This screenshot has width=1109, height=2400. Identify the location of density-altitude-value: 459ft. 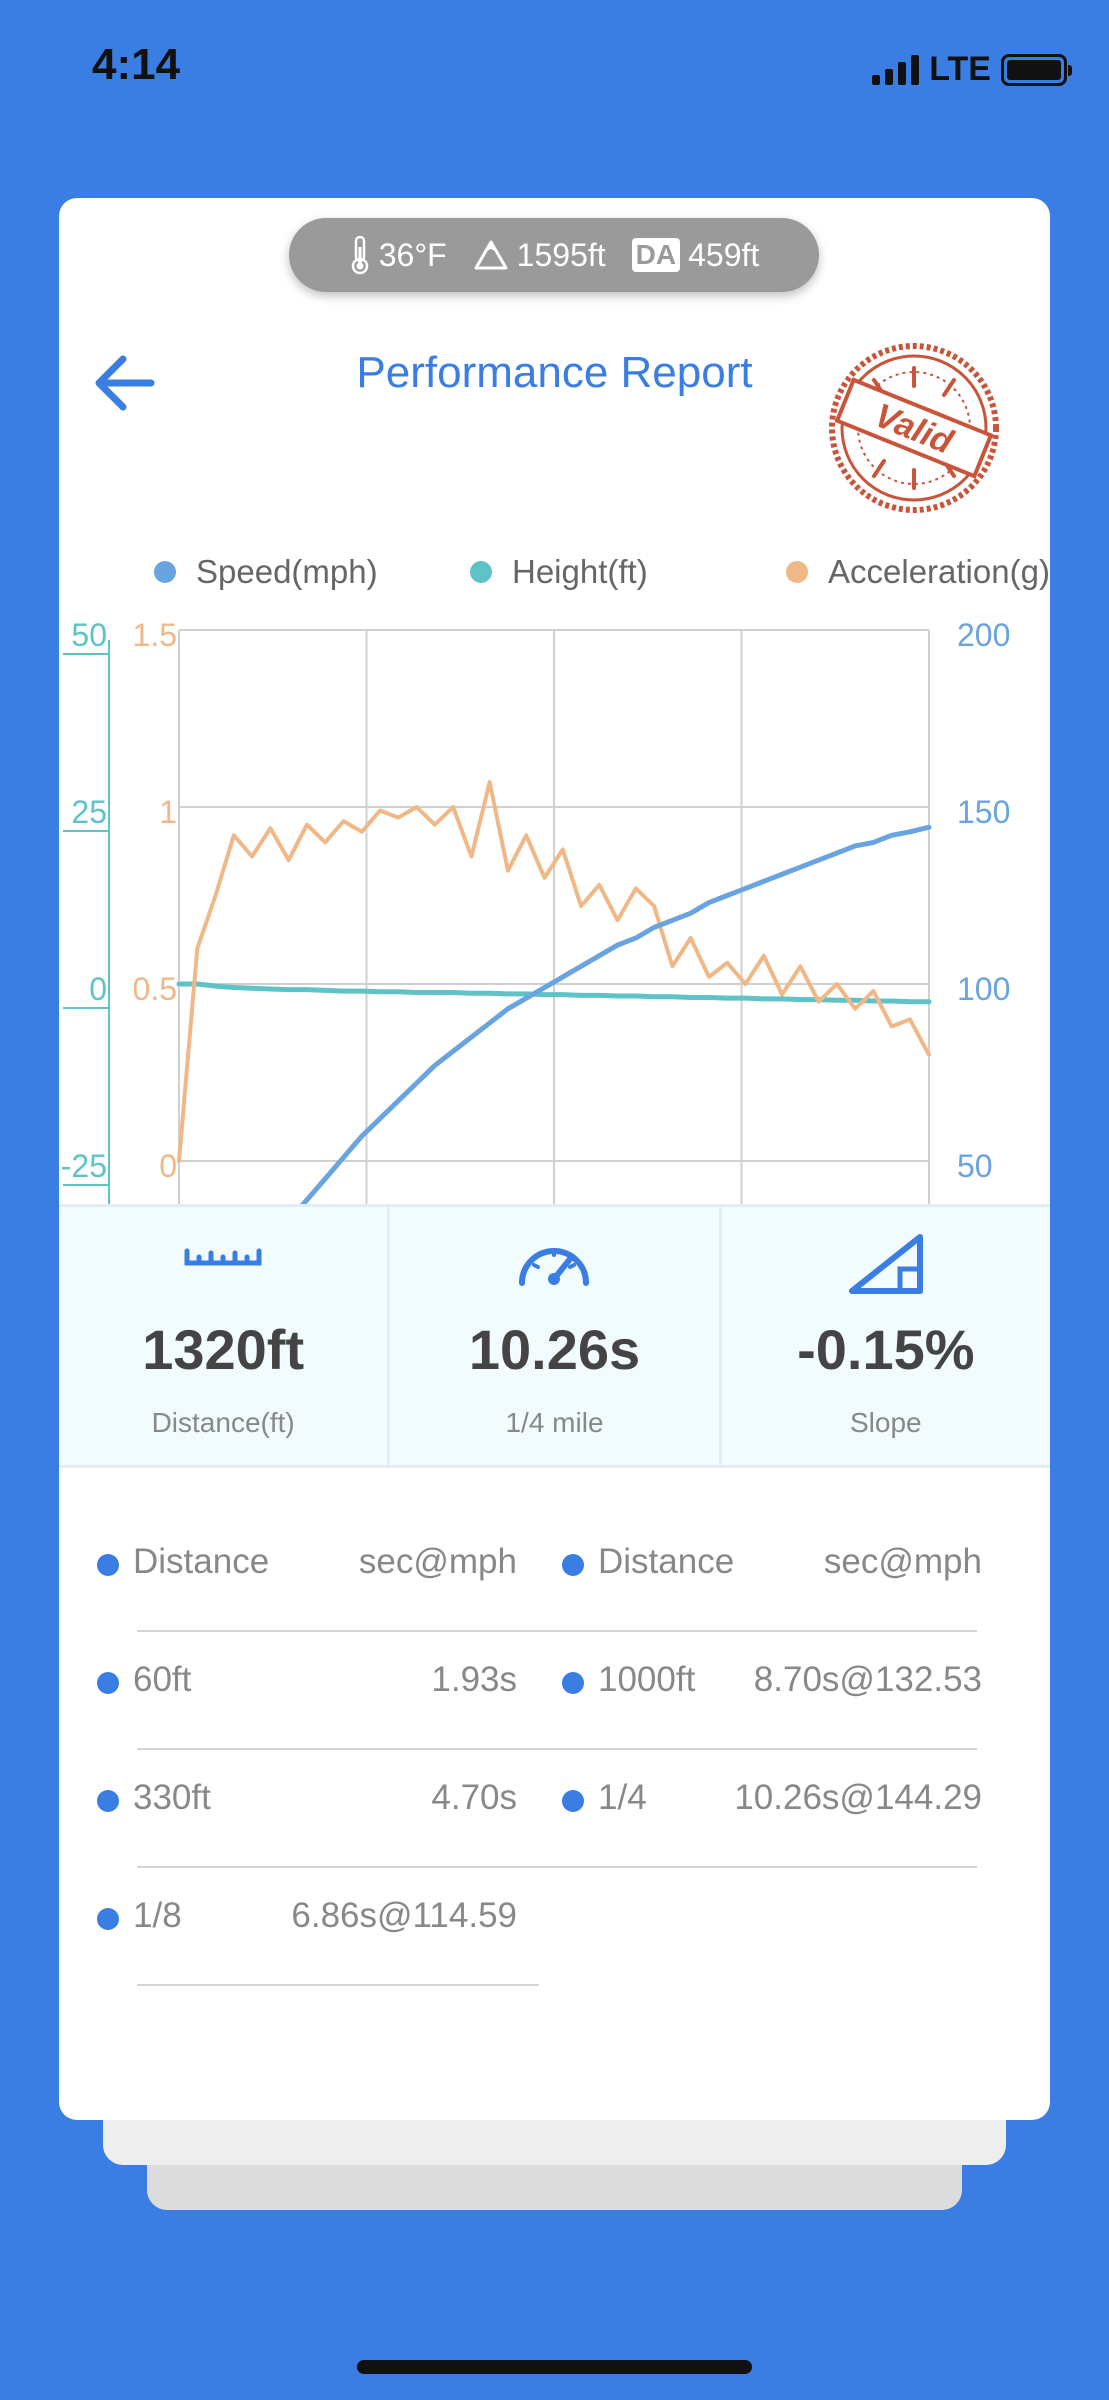
(724, 254).